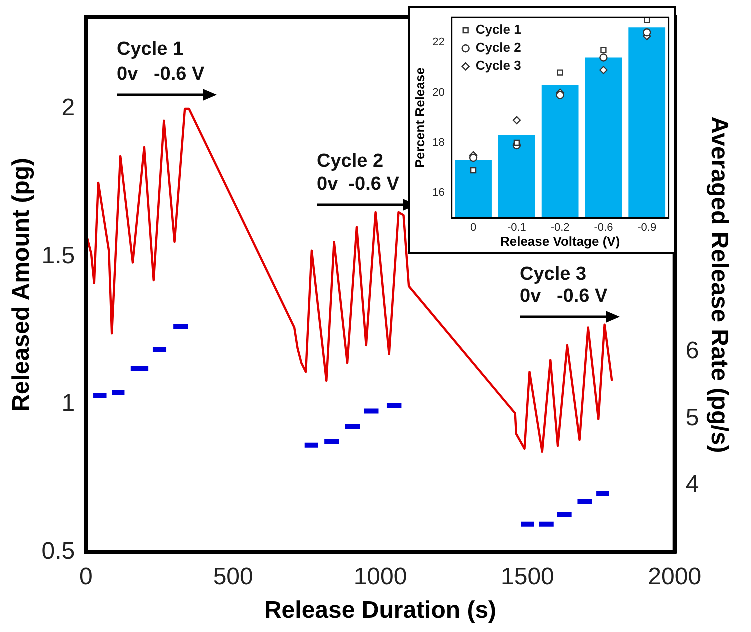 The width and height of the screenshot is (751, 632). What do you see at coordinates (693, 350) in the screenshot?
I see `y2-tick-label: 6` at bounding box center [693, 350].